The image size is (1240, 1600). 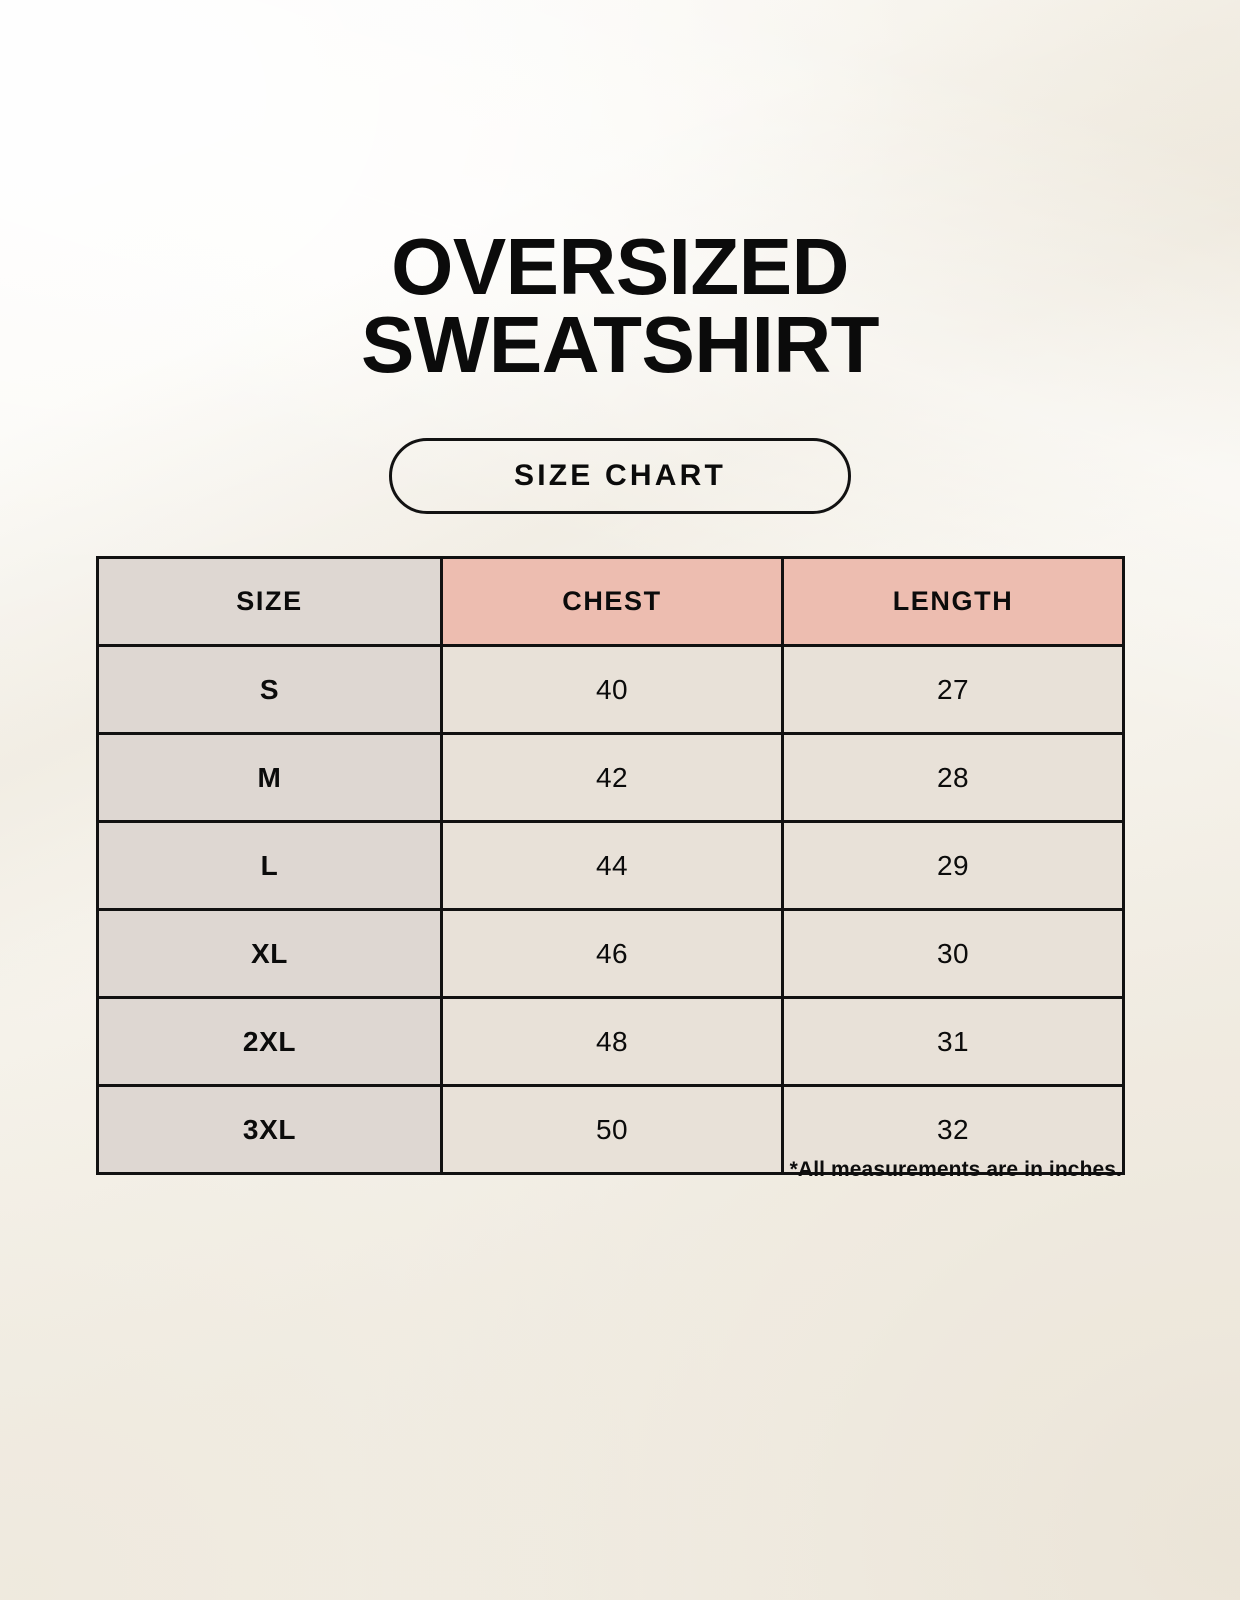 What do you see at coordinates (269, 689) in the screenshot?
I see `cell-size: S` at bounding box center [269, 689].